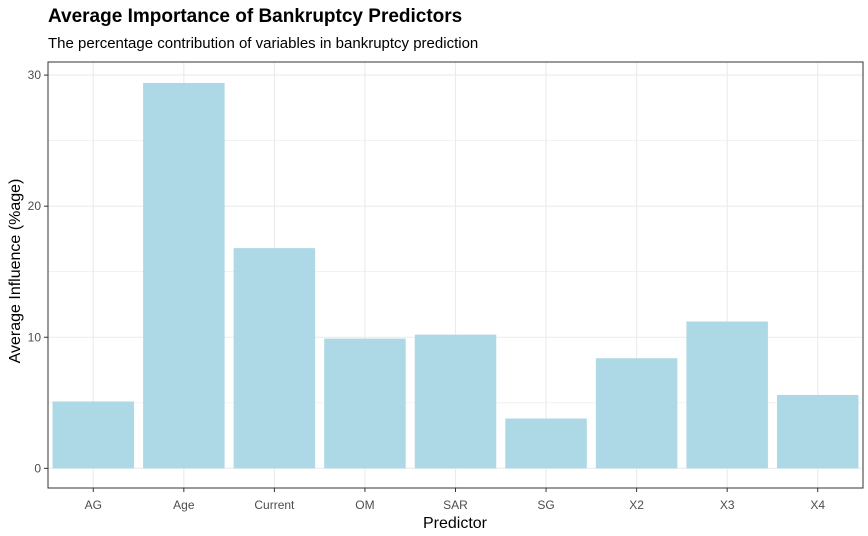  I want to click on x-tick-label: Current, so click(274, 505).